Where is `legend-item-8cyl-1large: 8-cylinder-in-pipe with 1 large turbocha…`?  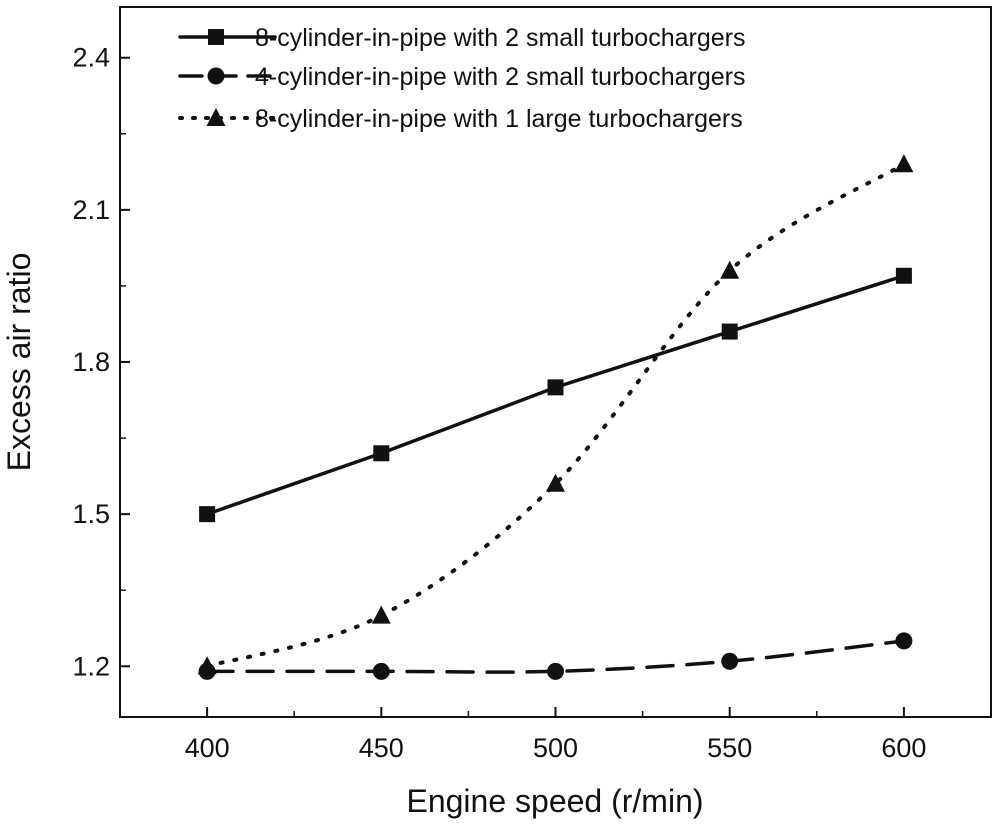 legend-item-8cyl-1large: 8-cylinder-in-pipe with 1 large turbocha… is located at coordinates (460, 119).